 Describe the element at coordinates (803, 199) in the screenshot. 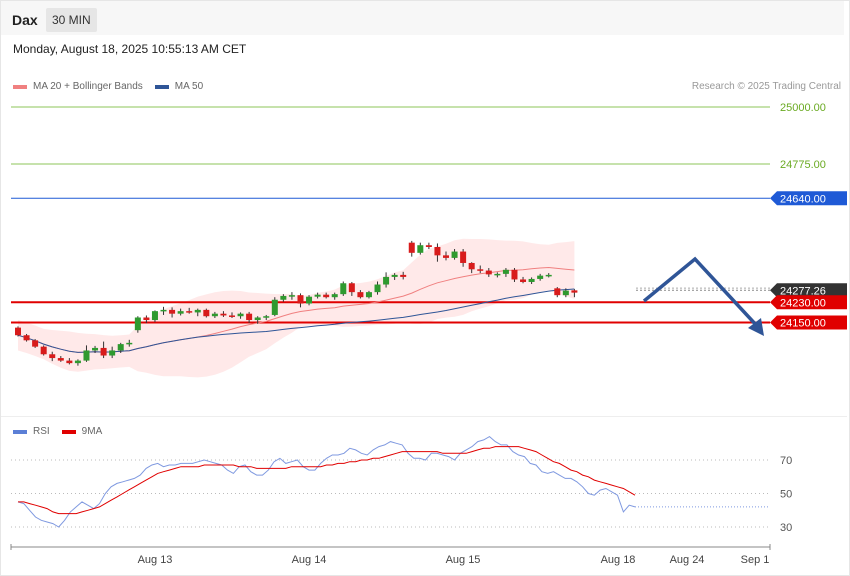

I see `level-label-24640.00: 24640.00` at that location.